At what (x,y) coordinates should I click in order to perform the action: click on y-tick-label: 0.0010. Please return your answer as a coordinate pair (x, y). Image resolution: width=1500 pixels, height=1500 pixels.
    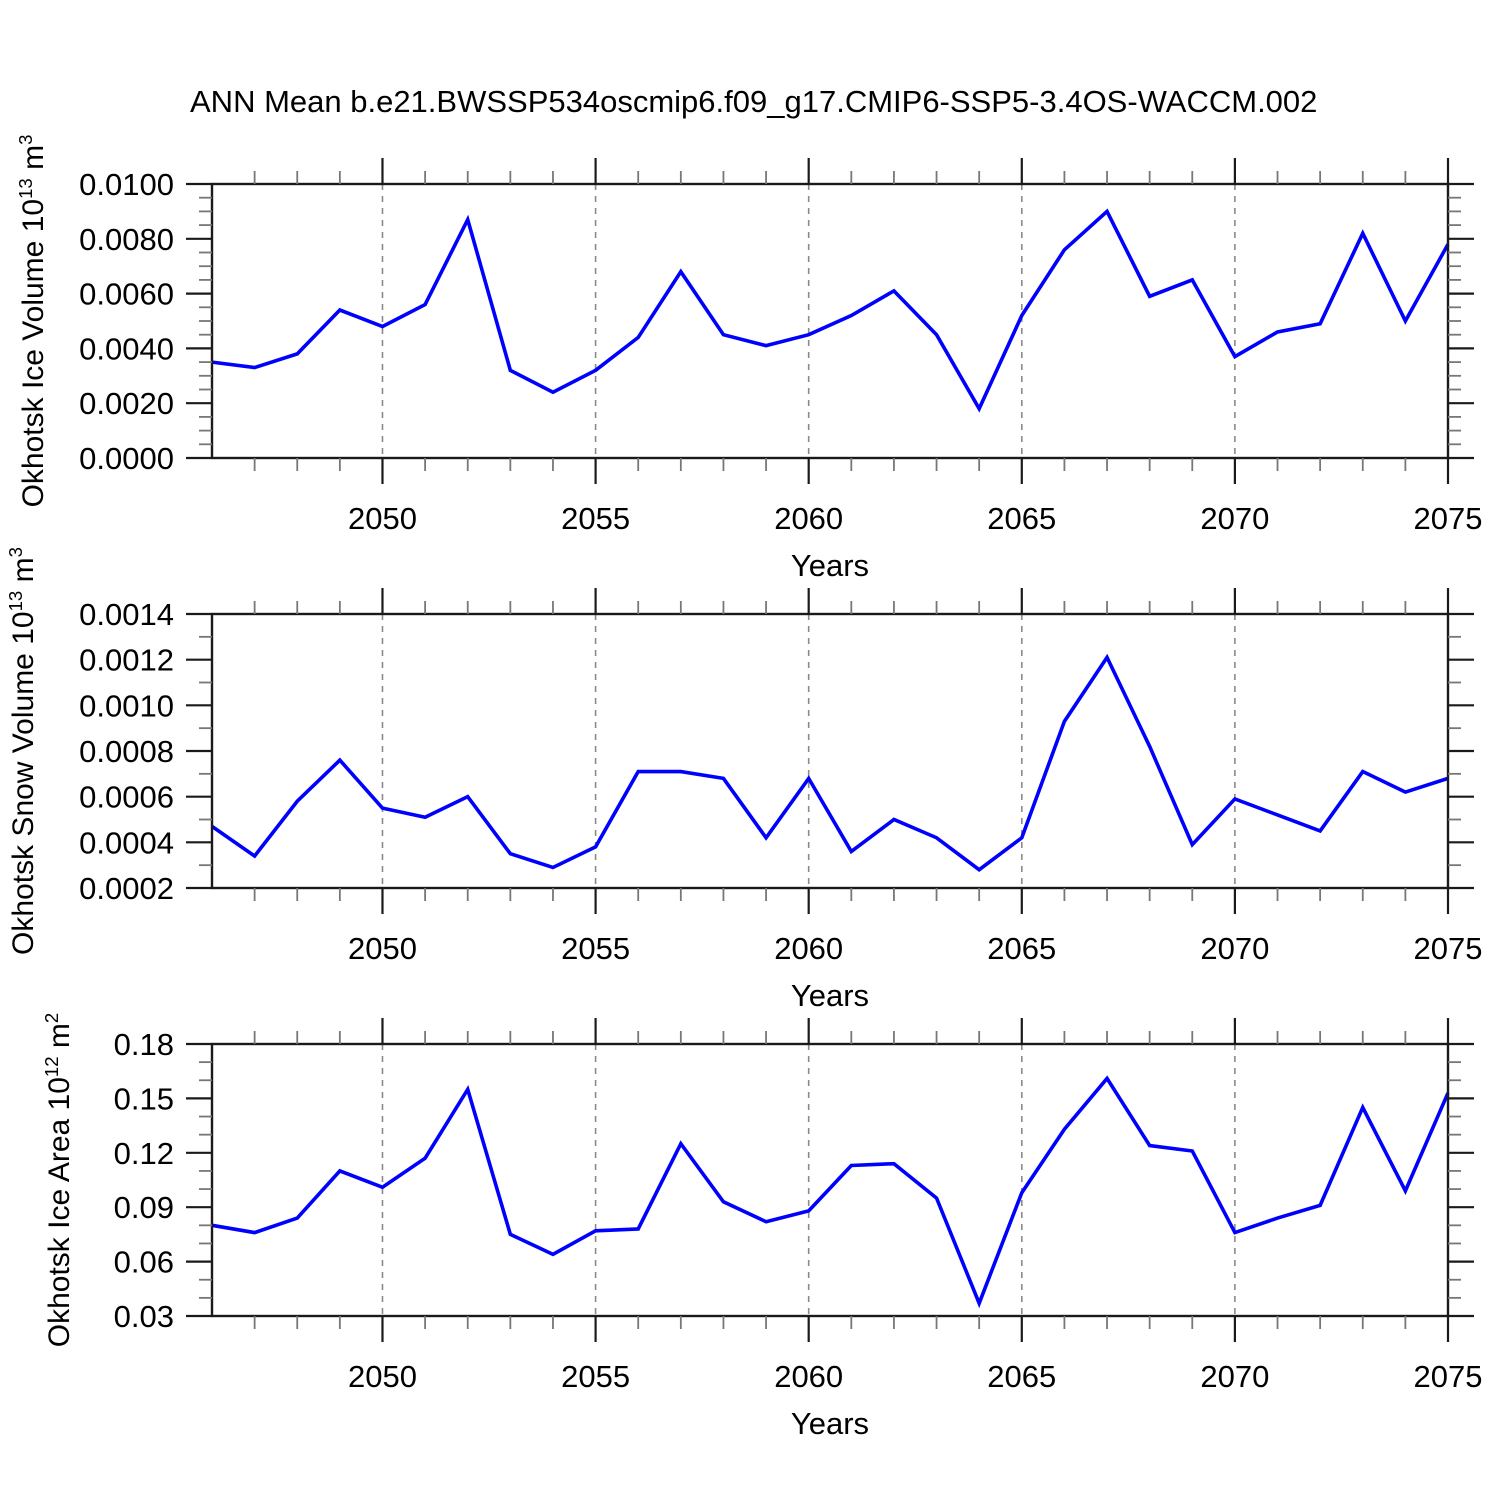
    Looking at the image, I should click on (126, 705).